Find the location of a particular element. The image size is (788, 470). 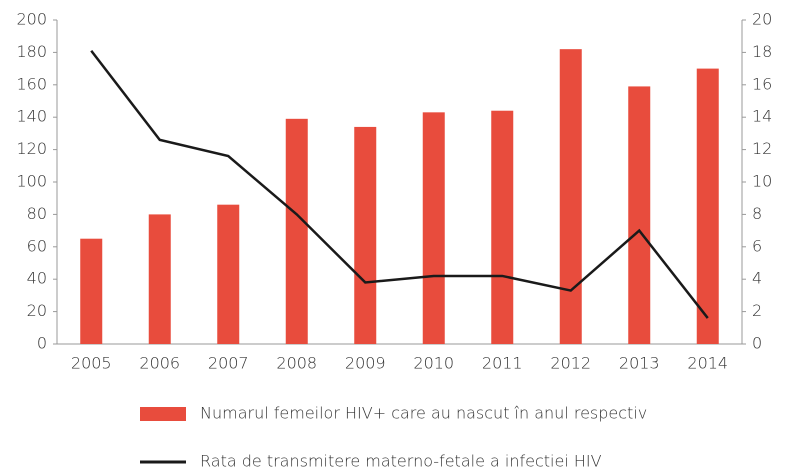

y-tick-label: 20 is located at coordinates (37, 310).